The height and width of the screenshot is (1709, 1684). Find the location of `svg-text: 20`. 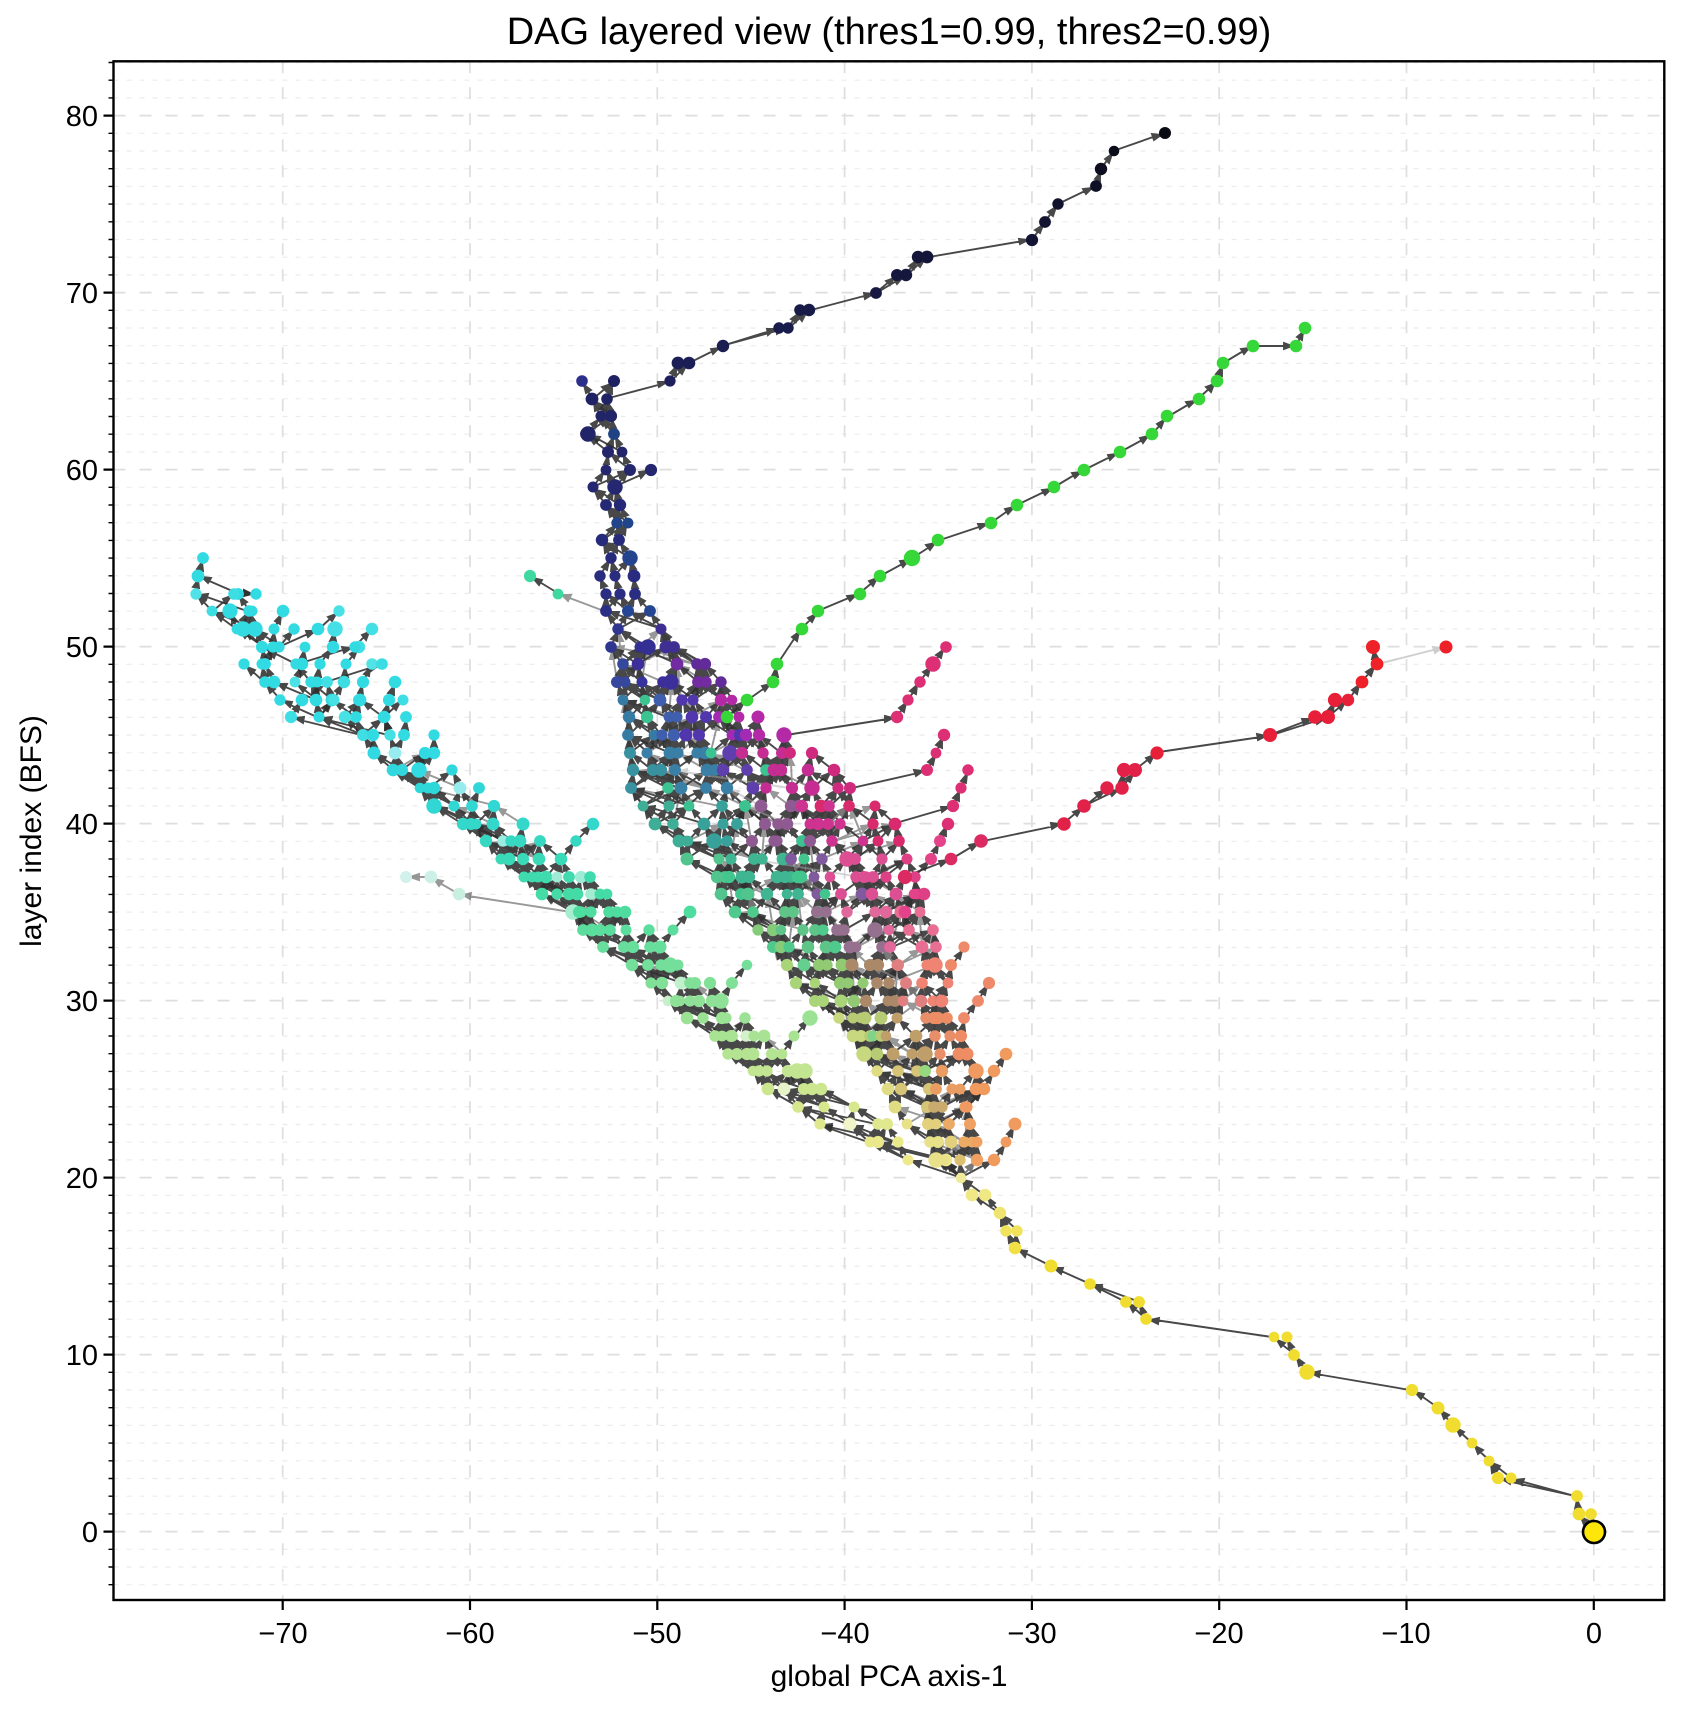

svg-text: 20 is located at coordinates (82, 1179).